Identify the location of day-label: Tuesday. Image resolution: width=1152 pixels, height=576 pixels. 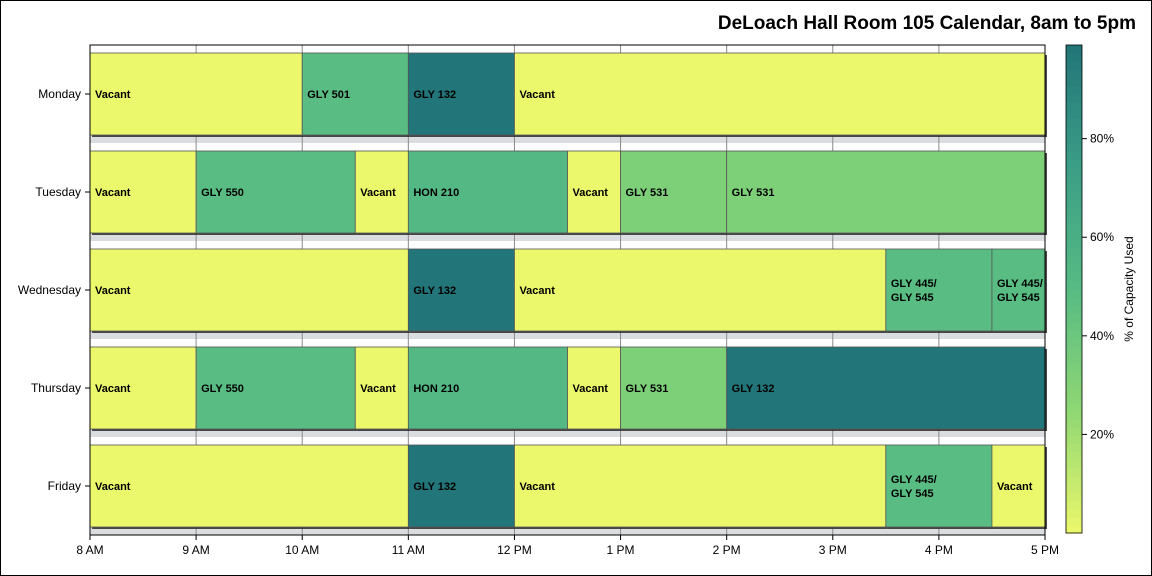
(58, 192).